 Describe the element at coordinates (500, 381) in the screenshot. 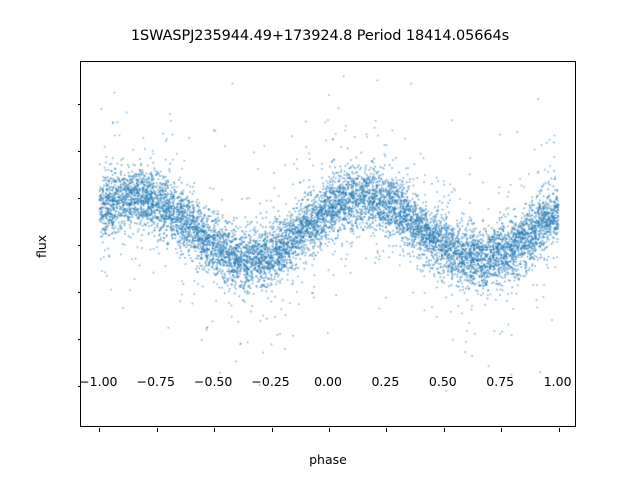

I see `x-tick-label: 0.75` at that location.